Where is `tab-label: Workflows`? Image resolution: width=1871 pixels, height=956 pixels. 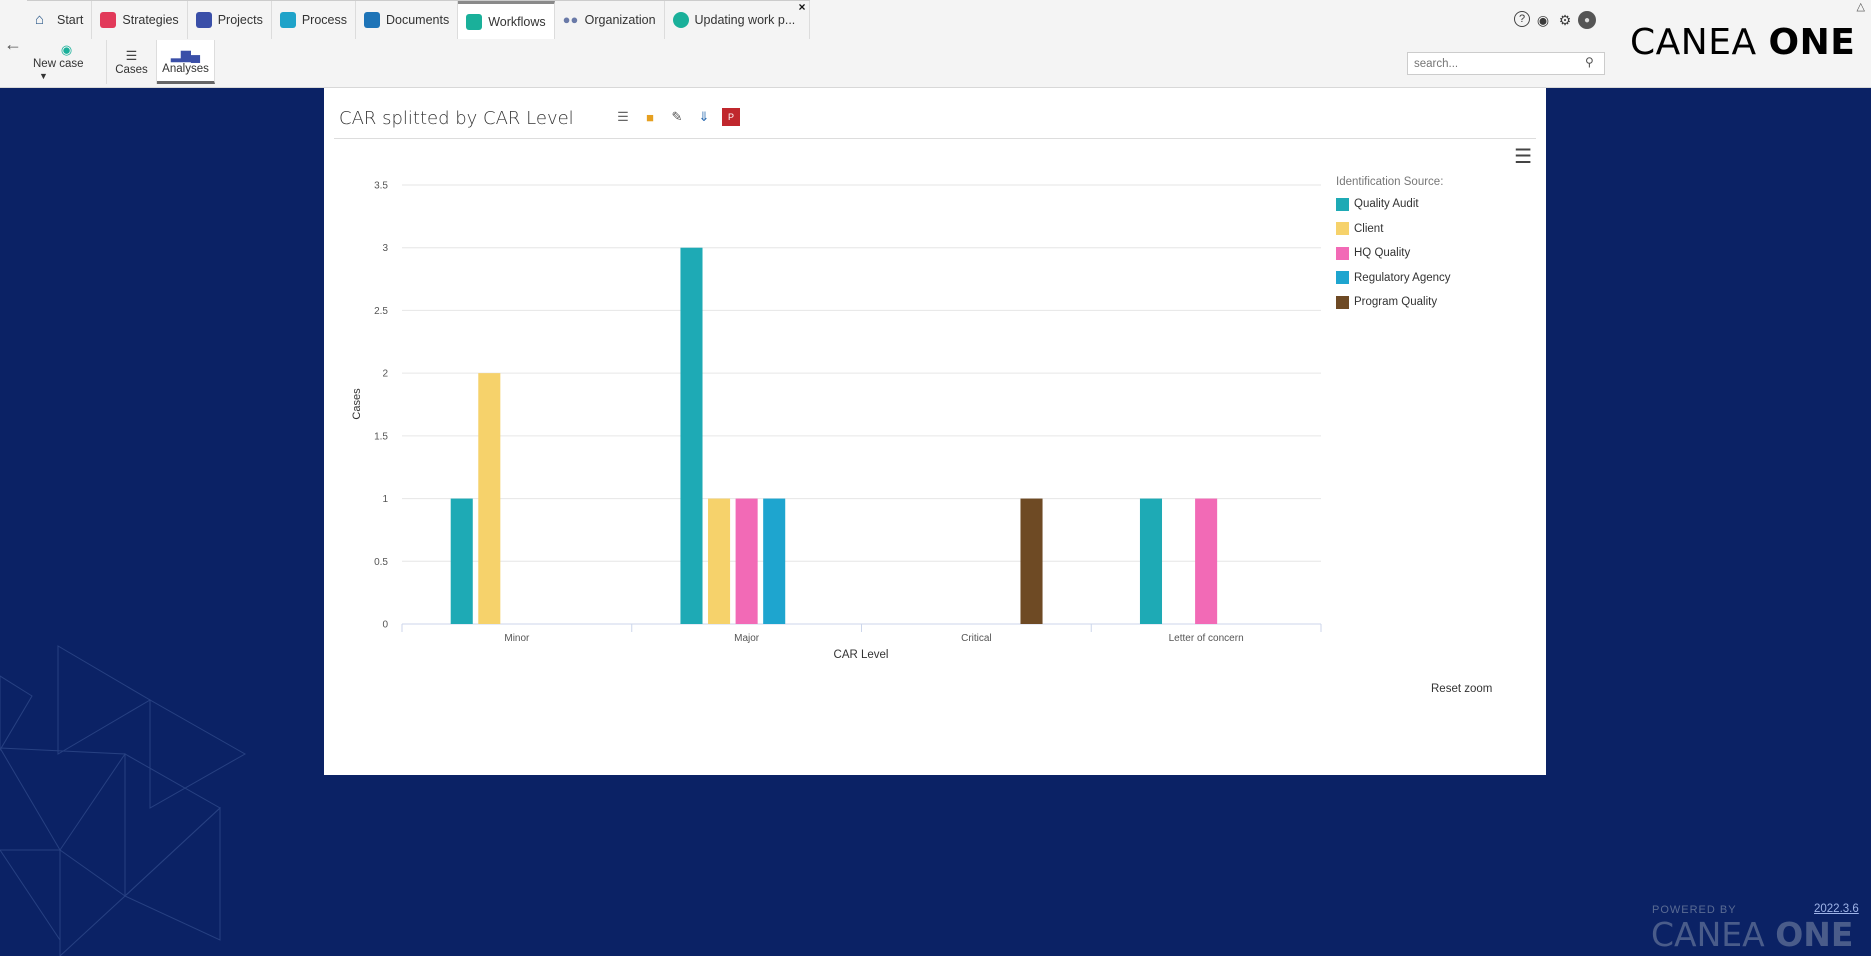
tab-label: Workflows is located at coordinates (517, 21).